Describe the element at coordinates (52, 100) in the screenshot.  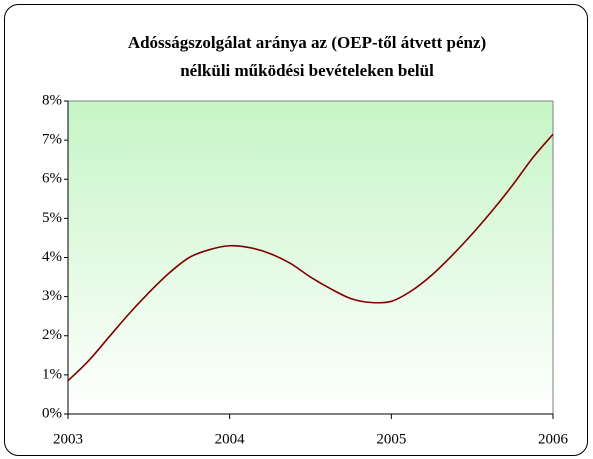
I see `y-tick-label: 8%` at that location.